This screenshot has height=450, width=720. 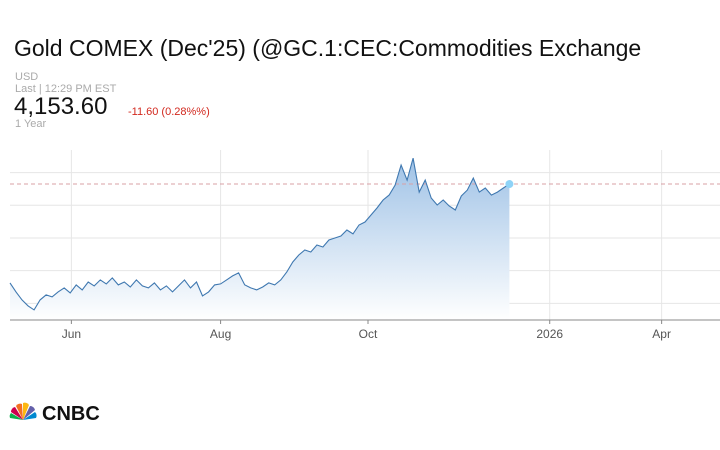 I want to click on logo: CNBC, so click(x=54, y=413).